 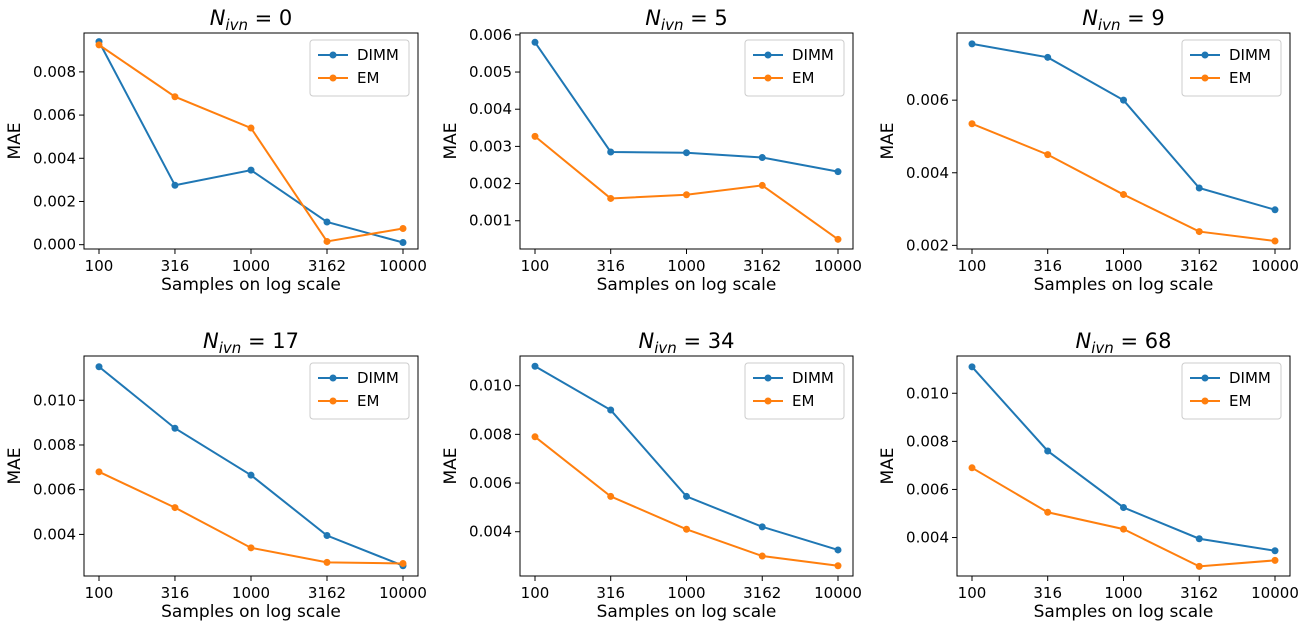 What do you see at coordinates (927, 441) in the screenshot?
I see `y-tick-label: 0.008` at bounding box center [927, 441].